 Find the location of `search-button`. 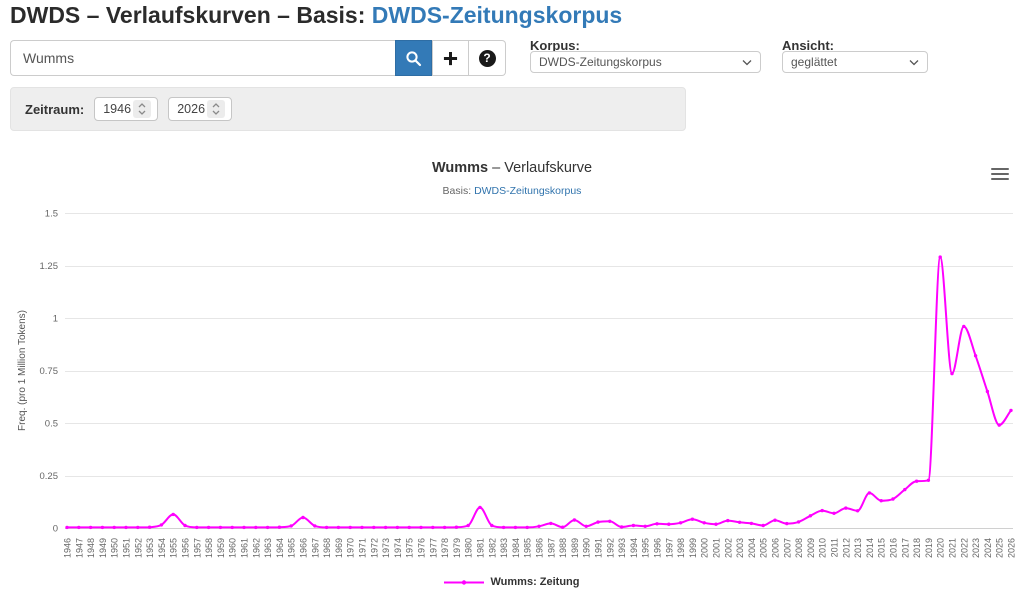

search-button is located at coordinates (413, 58).